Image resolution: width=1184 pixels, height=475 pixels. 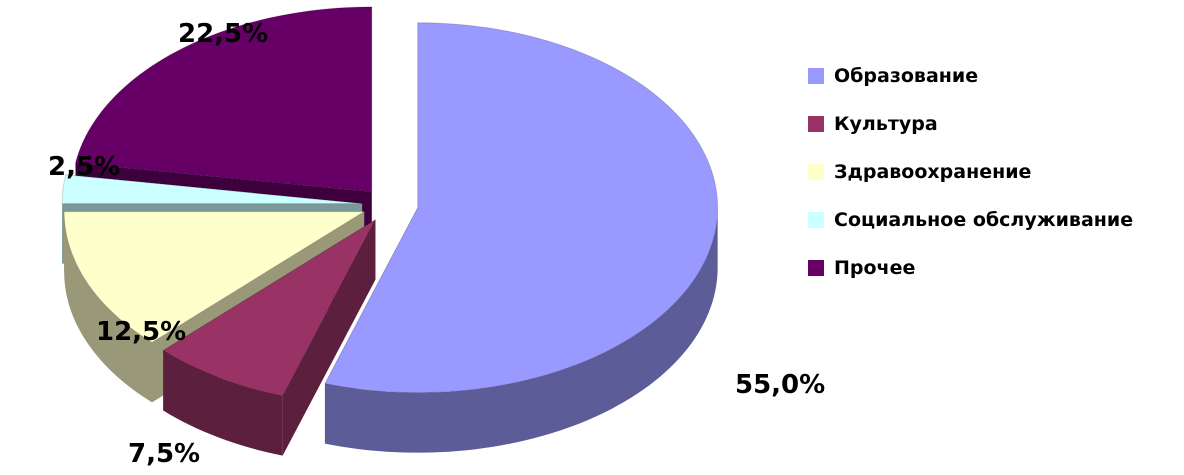 What do you see at coordinates (141, 332) in the screenshot?
I see `slice-value-label-2: 12,5%` at bounding box center [141, 332].